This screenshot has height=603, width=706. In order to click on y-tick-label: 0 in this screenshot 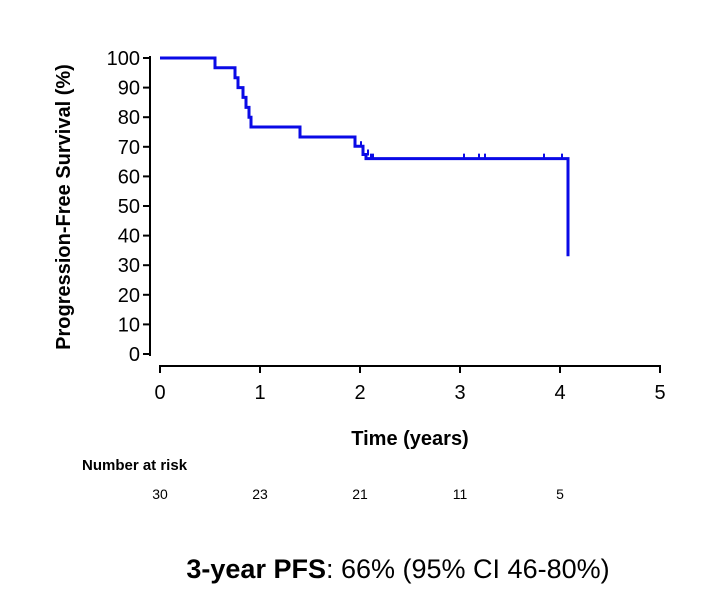, I will do `click(134, 355)`.